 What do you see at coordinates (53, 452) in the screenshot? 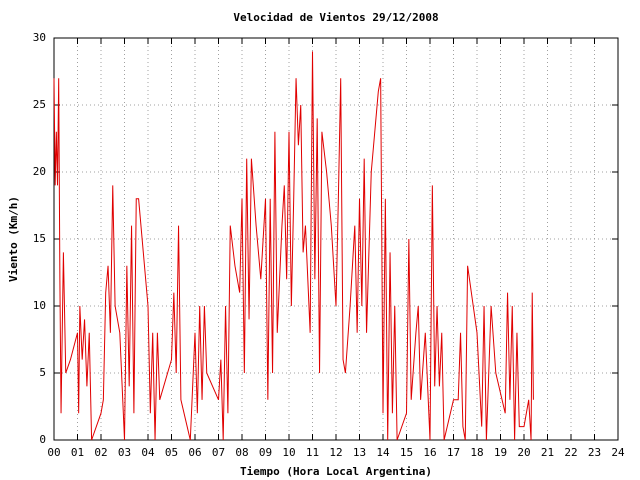
I see `x-tick-label: 00` at bounding box center [53, 452].